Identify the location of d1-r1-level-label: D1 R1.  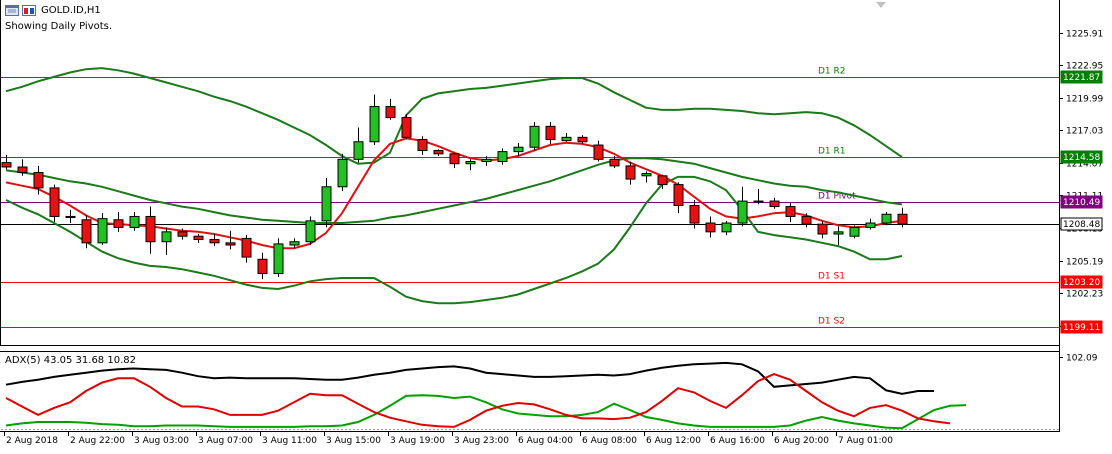
(832, 152).